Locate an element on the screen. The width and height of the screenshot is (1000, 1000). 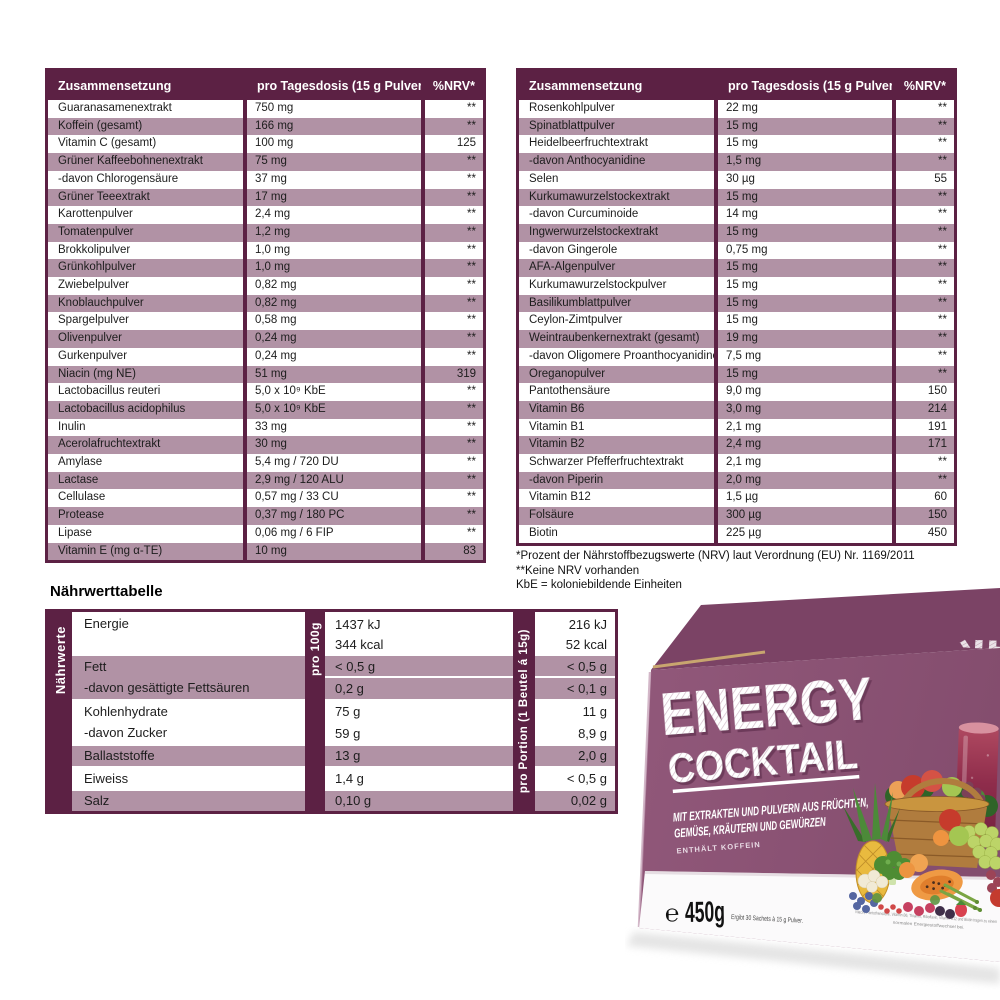
ingredient-row: Grünkohlpulver 1,0 mg ** is located at coordinates (265, 268).